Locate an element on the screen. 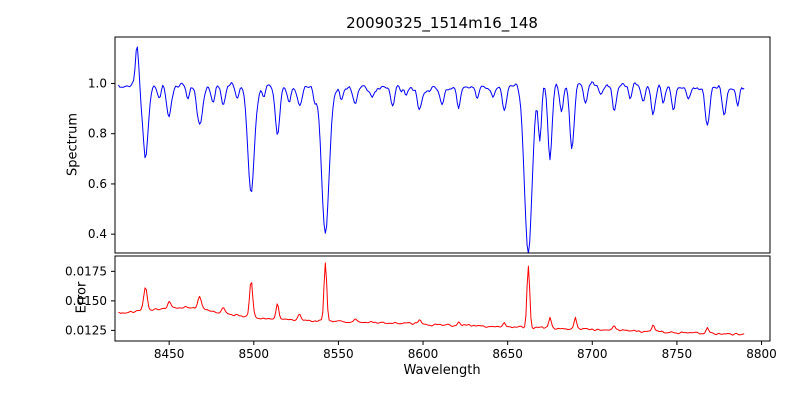 This screenshot has width=800, height=400. tick-label: 8700 is located at coordinates (592, 354).